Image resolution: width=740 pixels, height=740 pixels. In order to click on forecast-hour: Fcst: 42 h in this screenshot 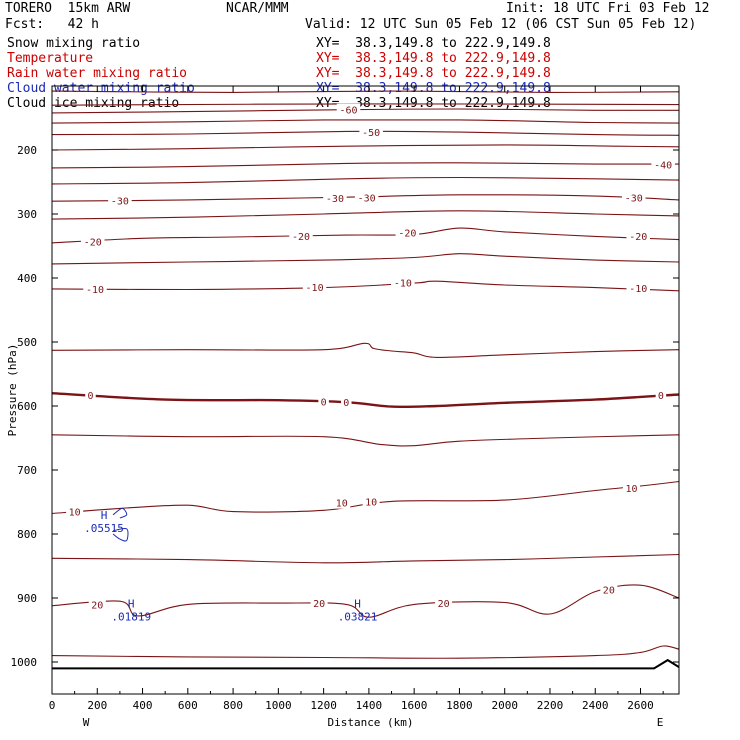, I will do `click(52, 24)`.